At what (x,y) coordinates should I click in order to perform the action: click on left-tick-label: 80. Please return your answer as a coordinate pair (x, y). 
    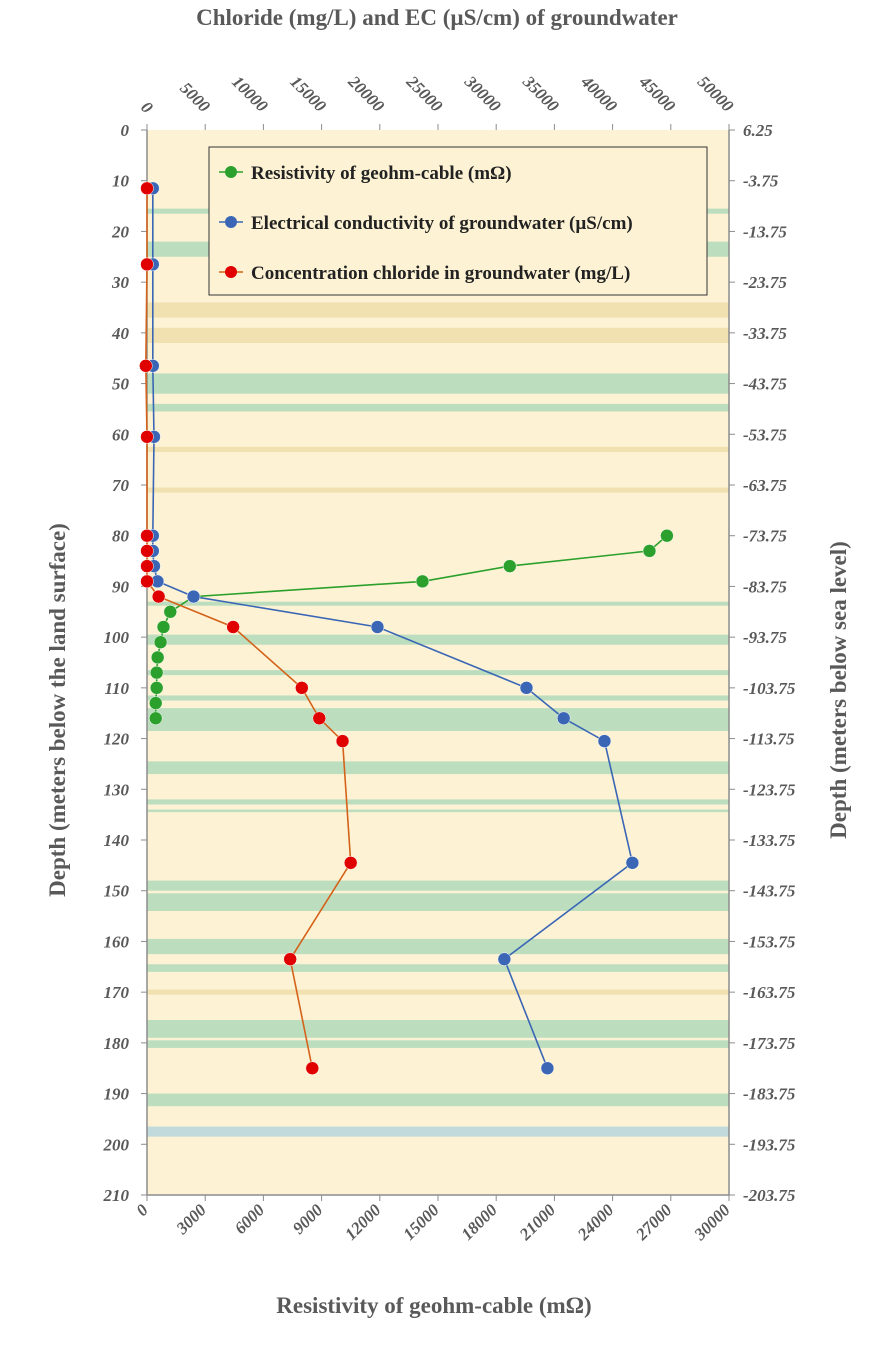
    Looking at the image, I should click on (121, 536).